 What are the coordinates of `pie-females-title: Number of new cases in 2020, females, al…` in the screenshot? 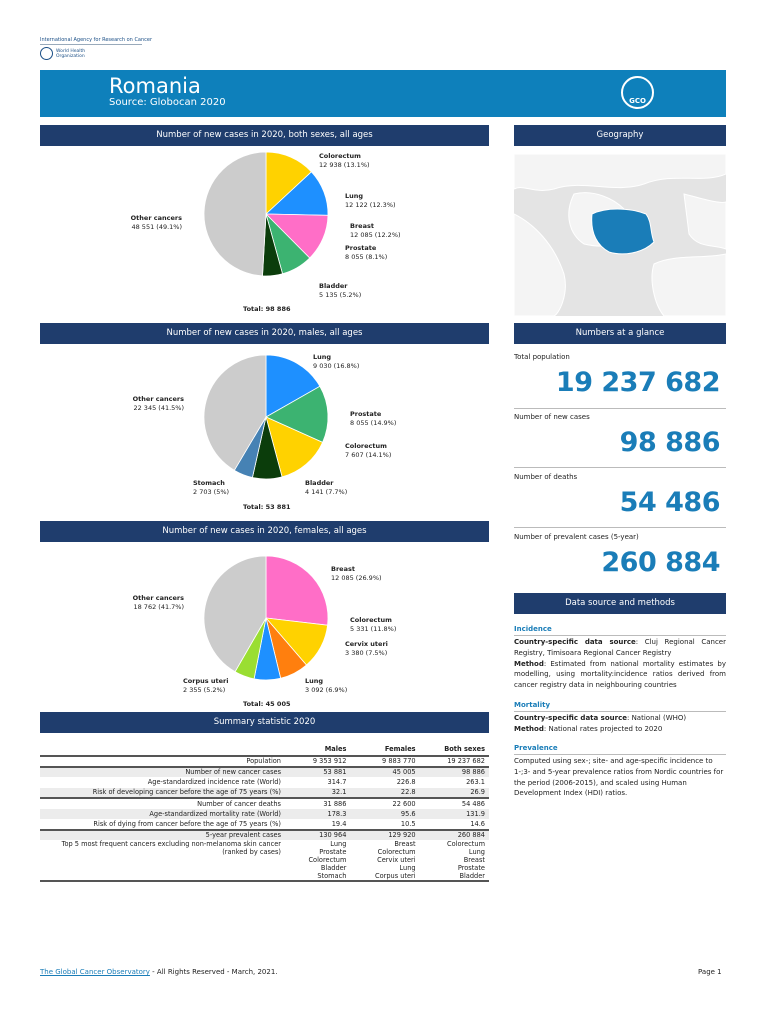 It's located at (264, 531).